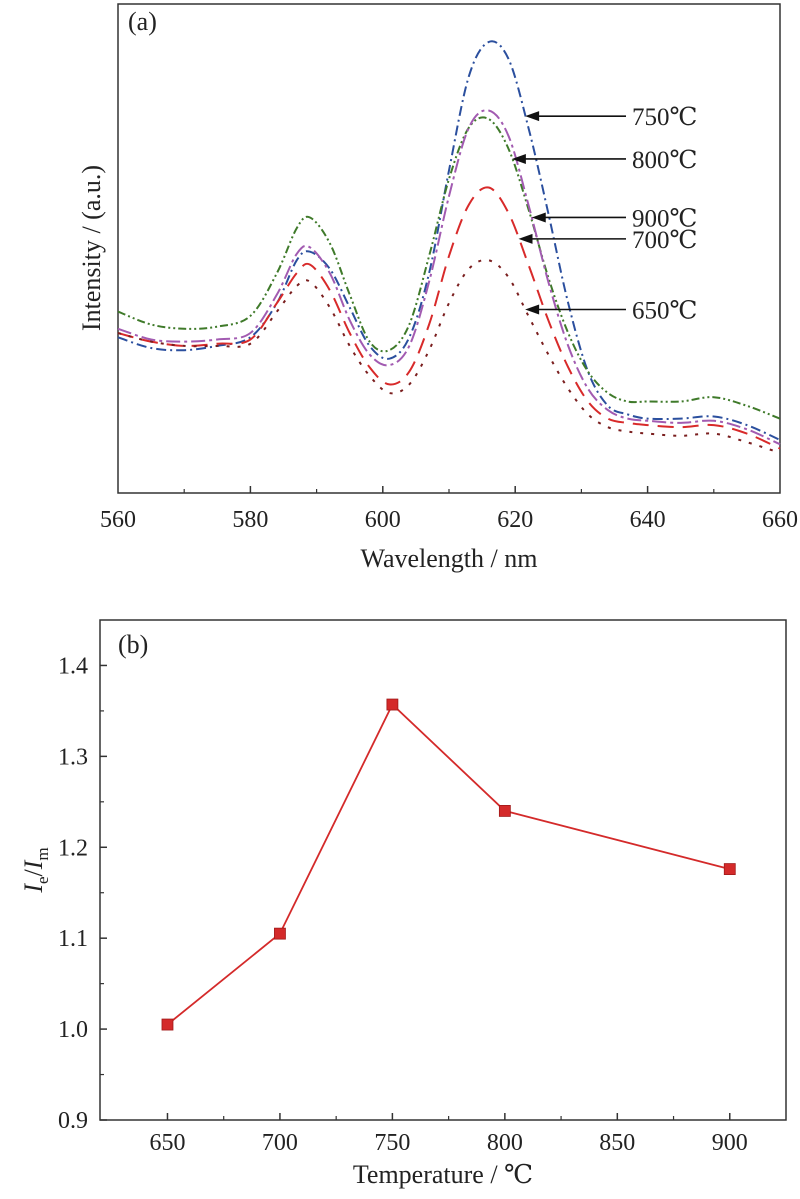  I want to click on panel-a-x-tick-label: 620, so click(515, 520).